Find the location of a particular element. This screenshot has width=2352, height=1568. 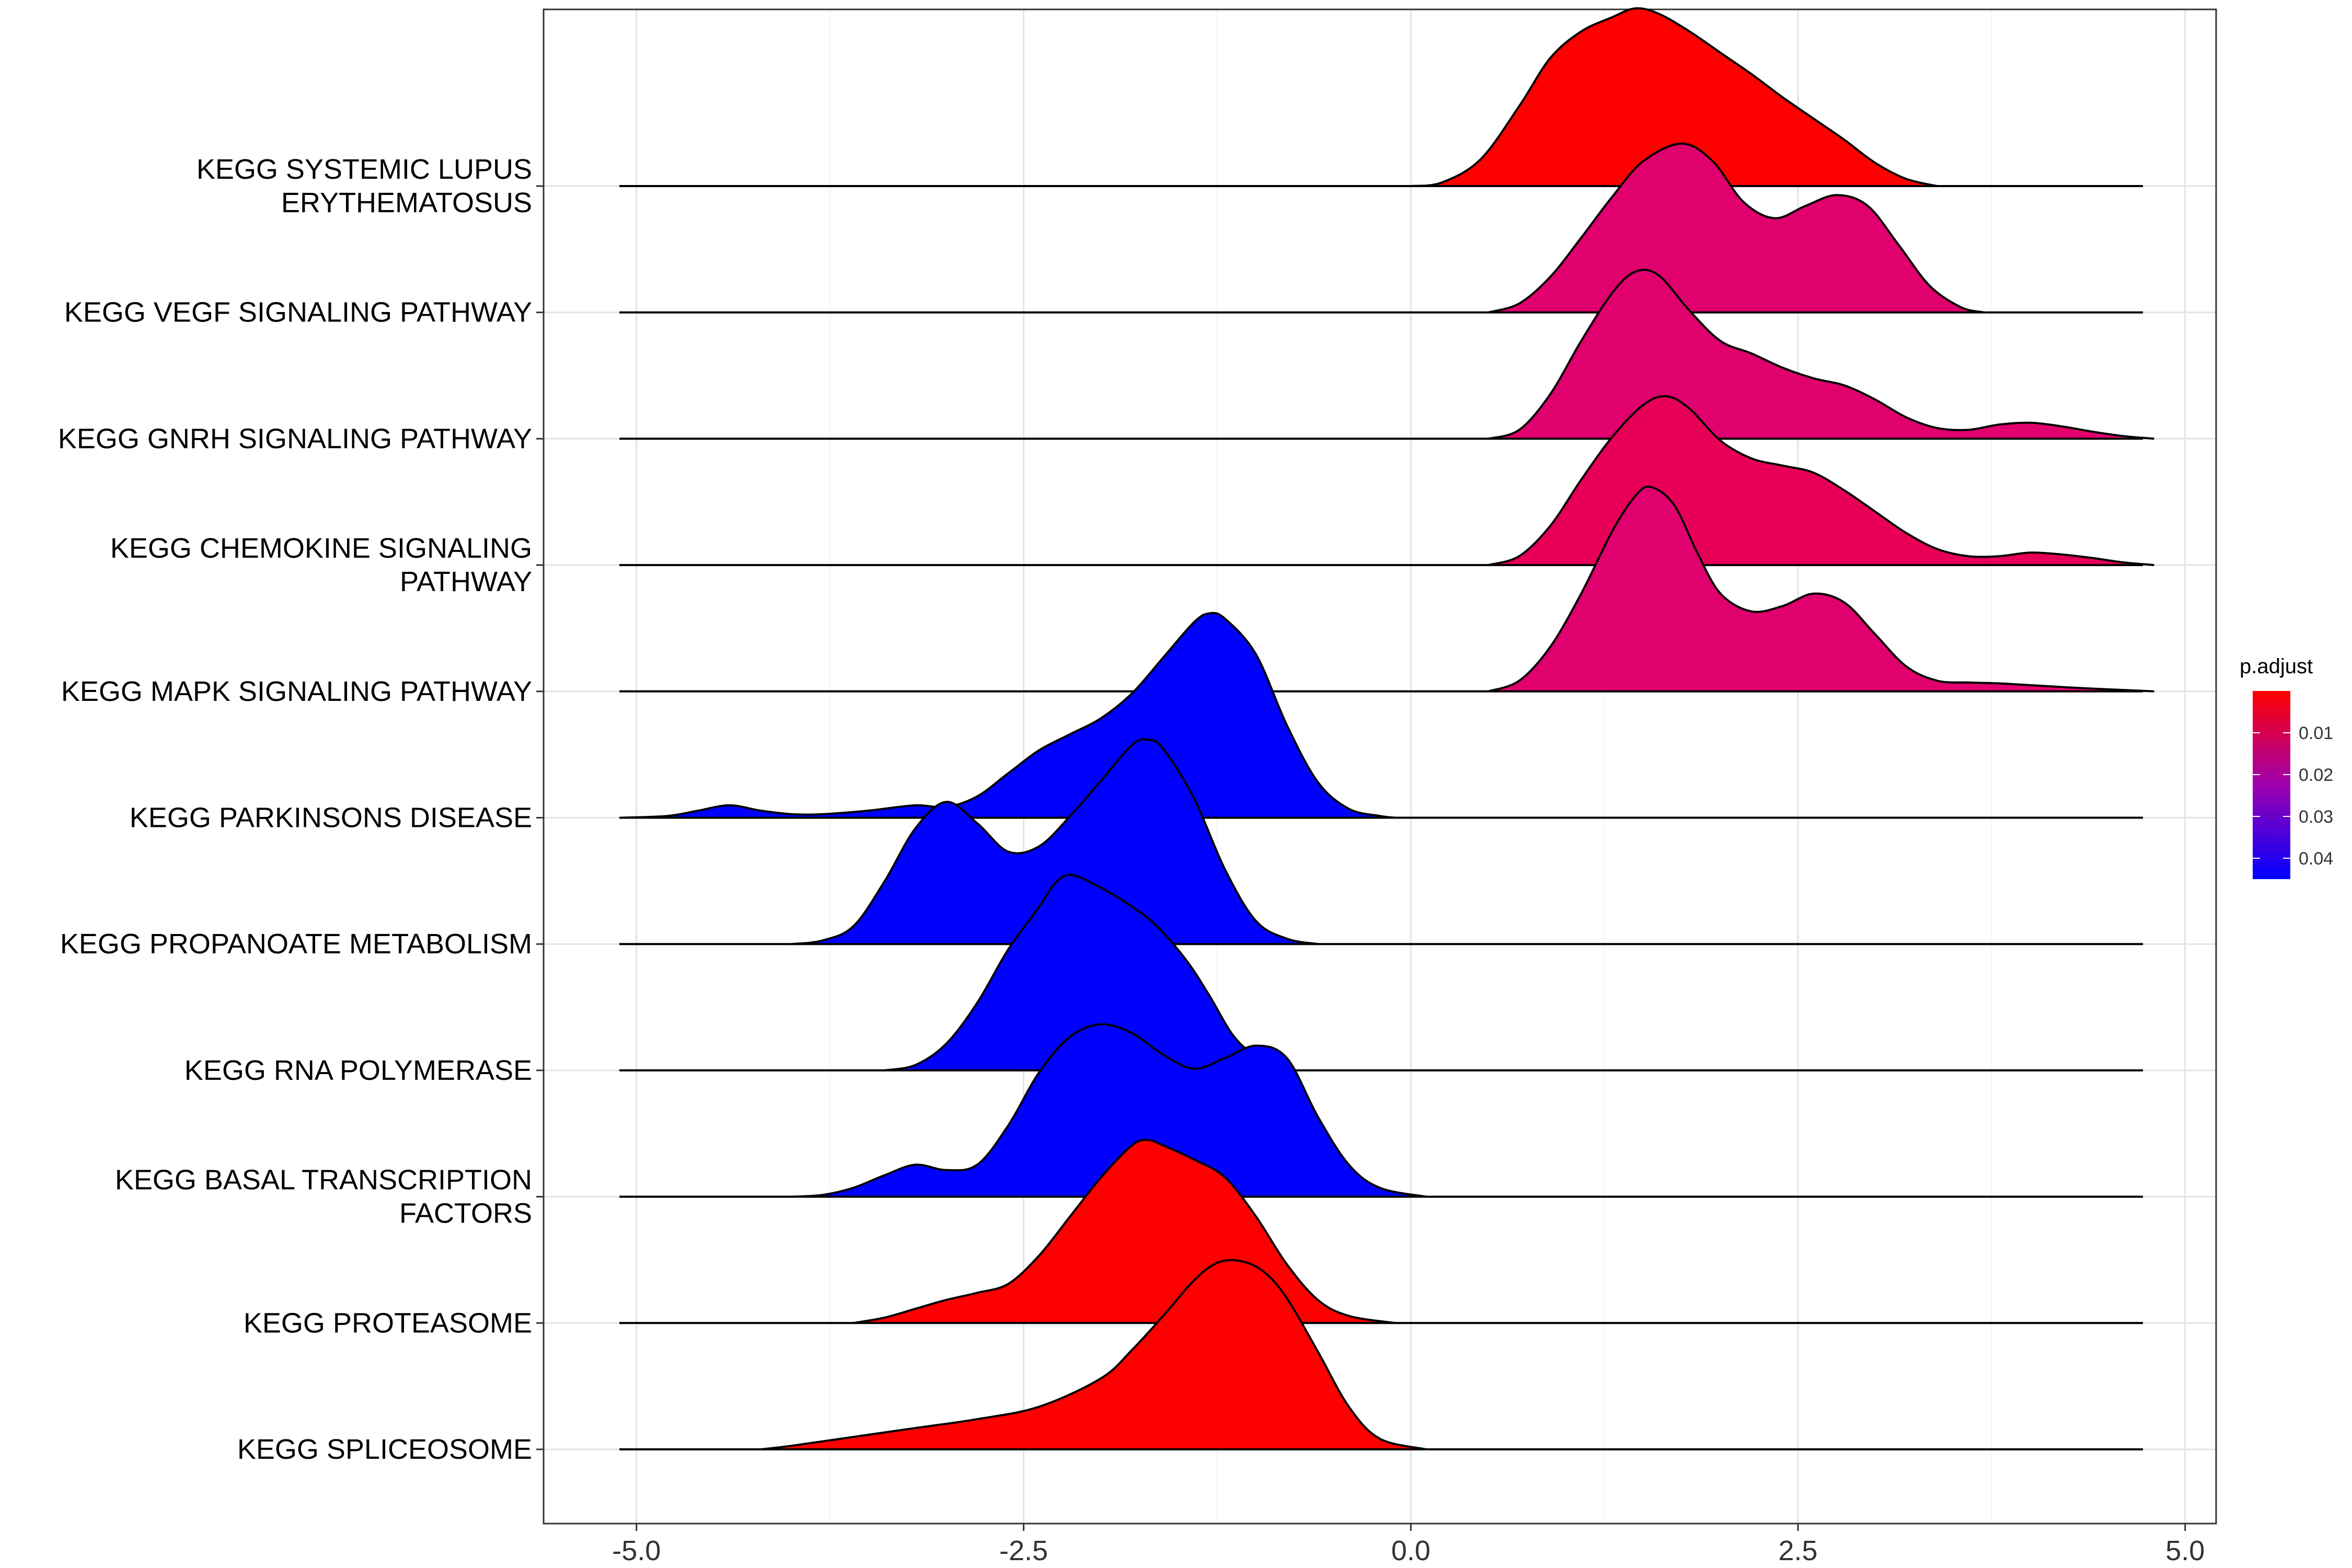

color-legend: p.adjust 0.01 0.02 0.03 0.04 is located at coordinates (2286, 767).